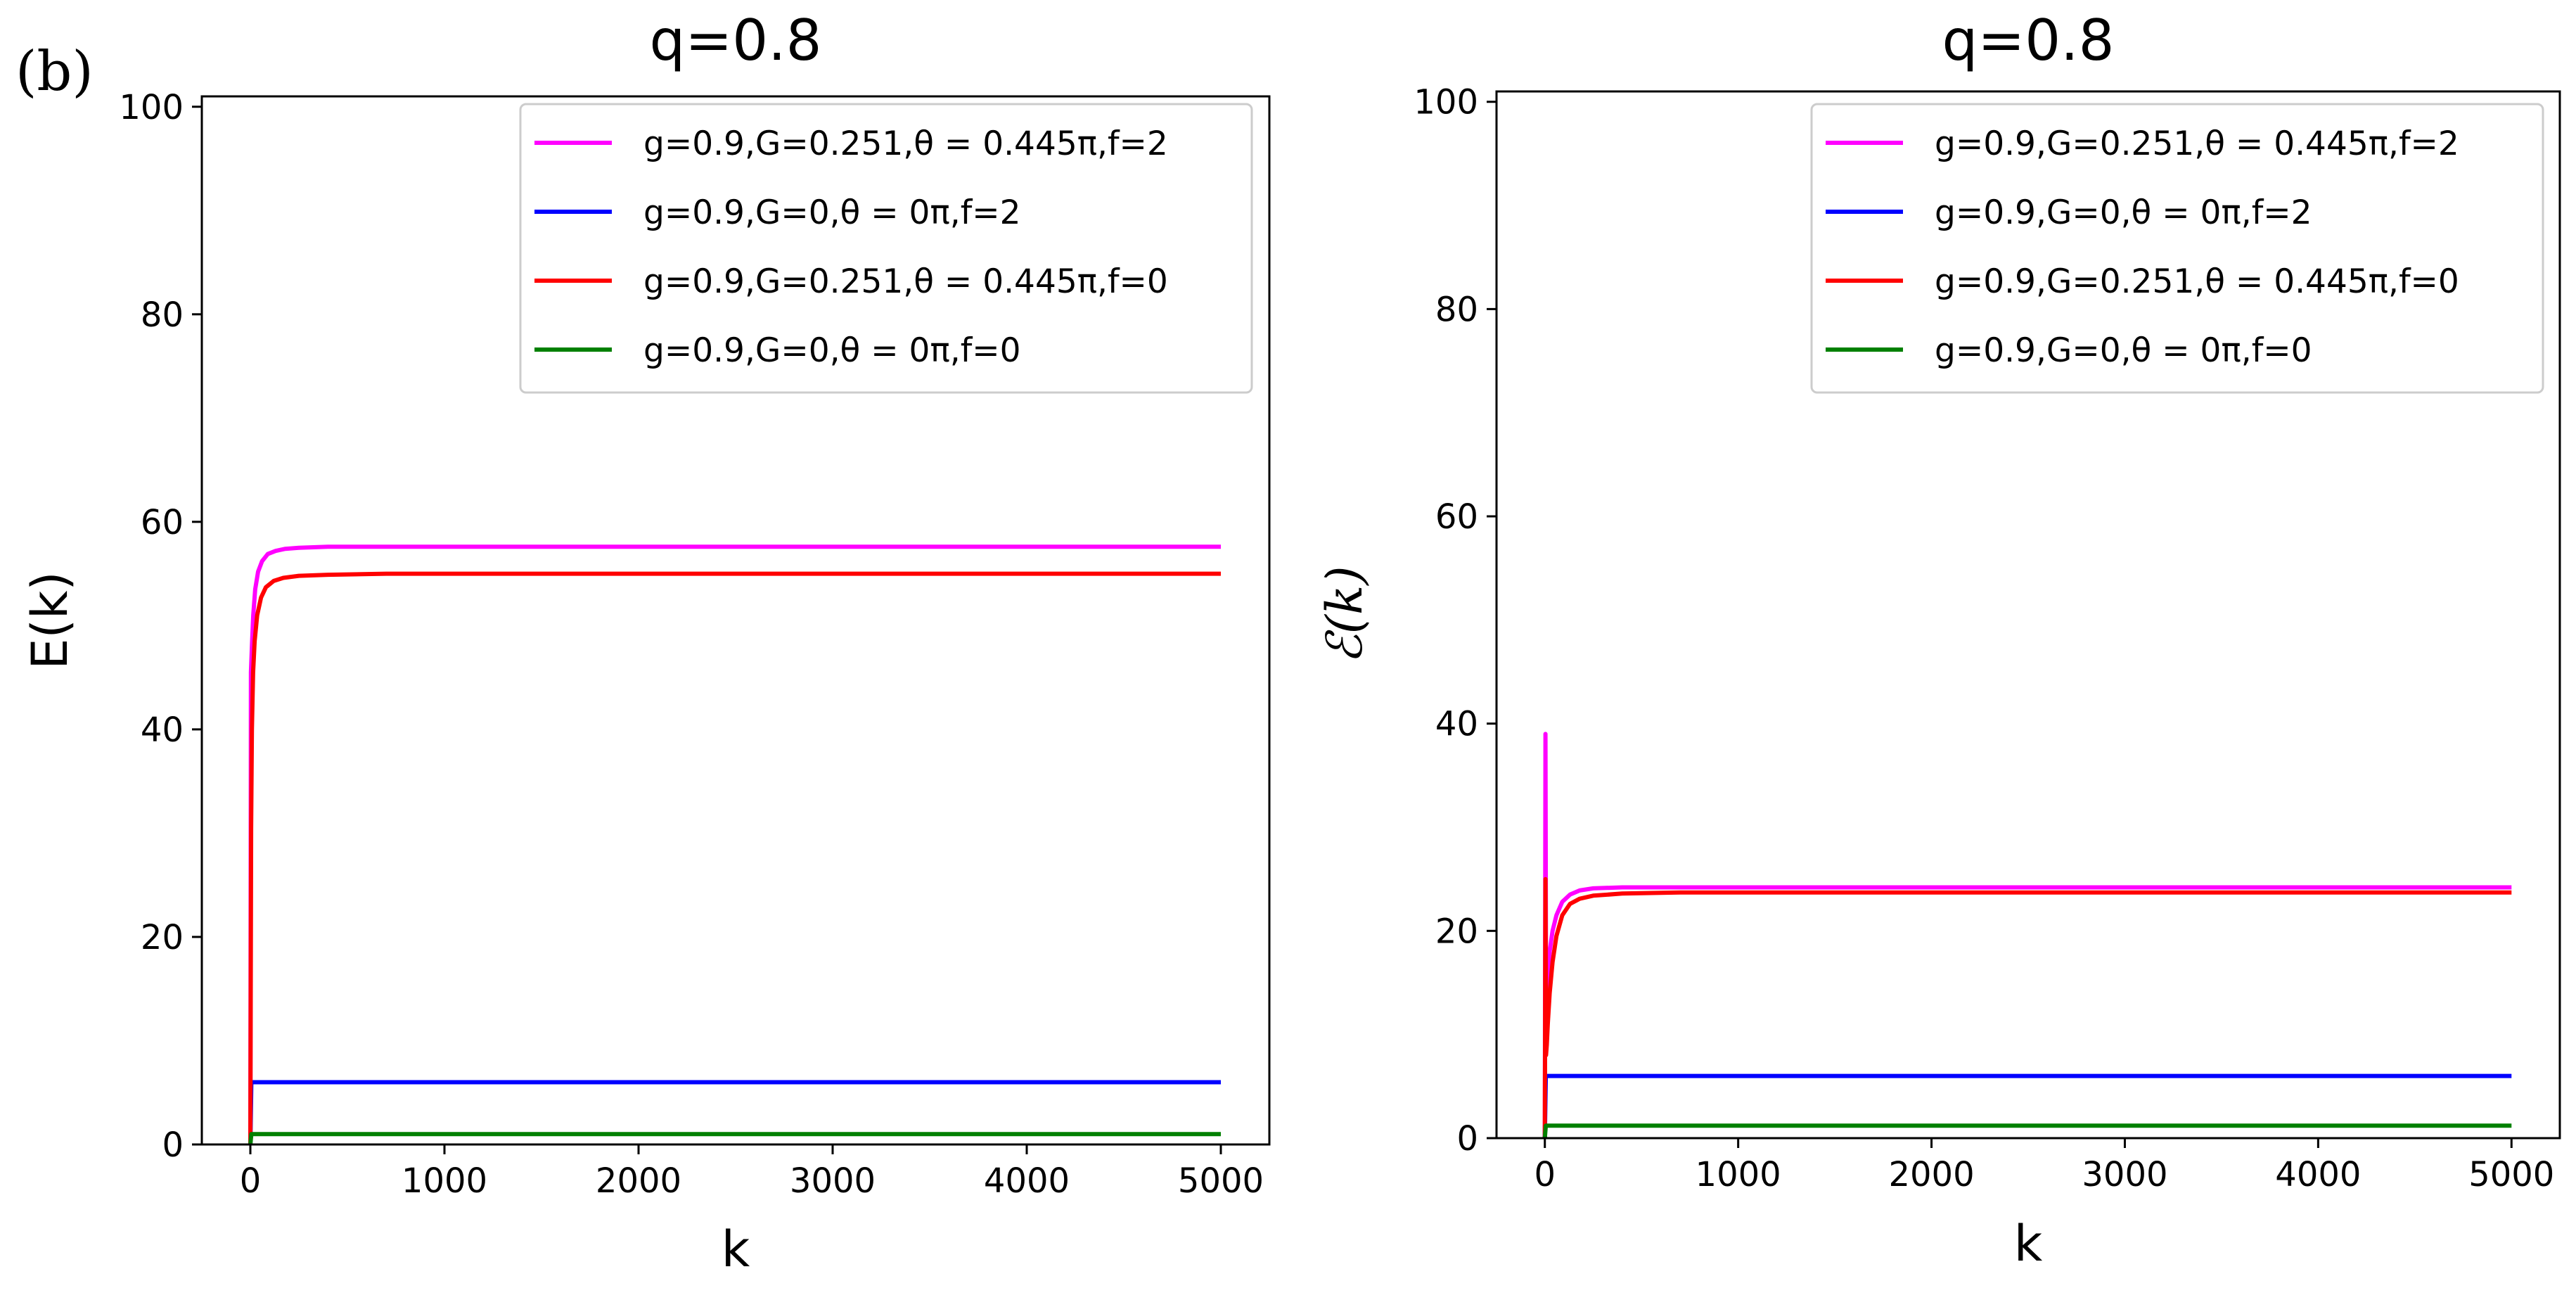  Describe the element at coordinates (905, 281) in the screenshot. I see `left-legend-label-3: g=0.9,G=0.251,θ = 0.445π,f=0` at that location.